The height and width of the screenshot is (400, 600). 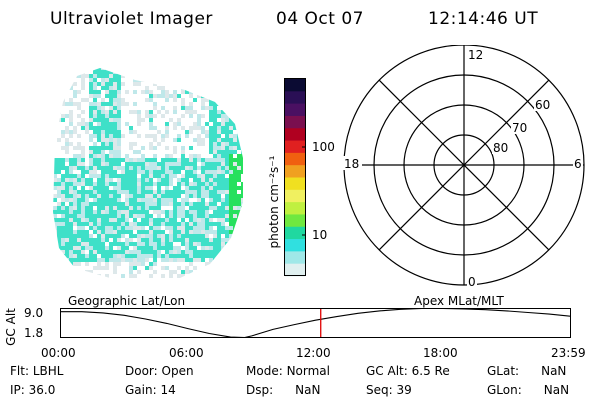 I want to click on status-glon: GLon: NaN, so click(x=528, y=390).